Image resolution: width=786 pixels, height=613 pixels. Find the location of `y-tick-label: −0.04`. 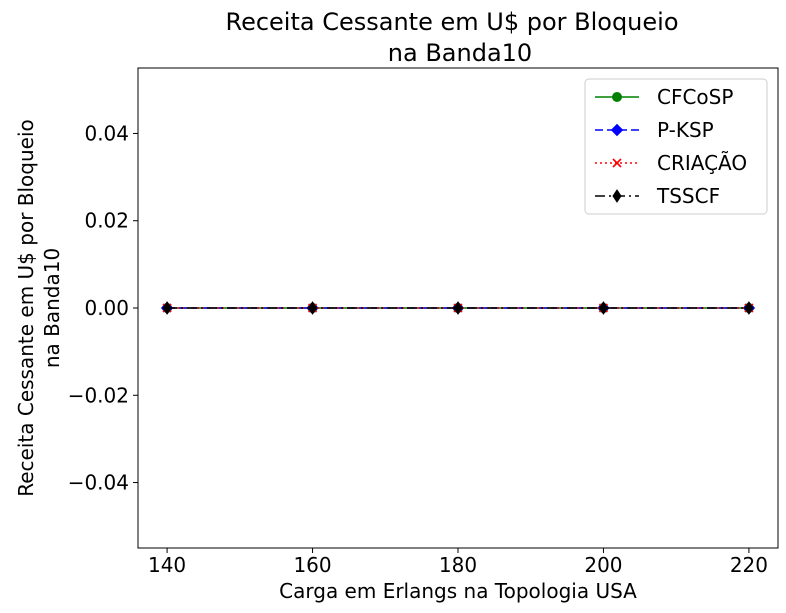

y-tick-label: −0.04 is located at coordinates (98, 483).